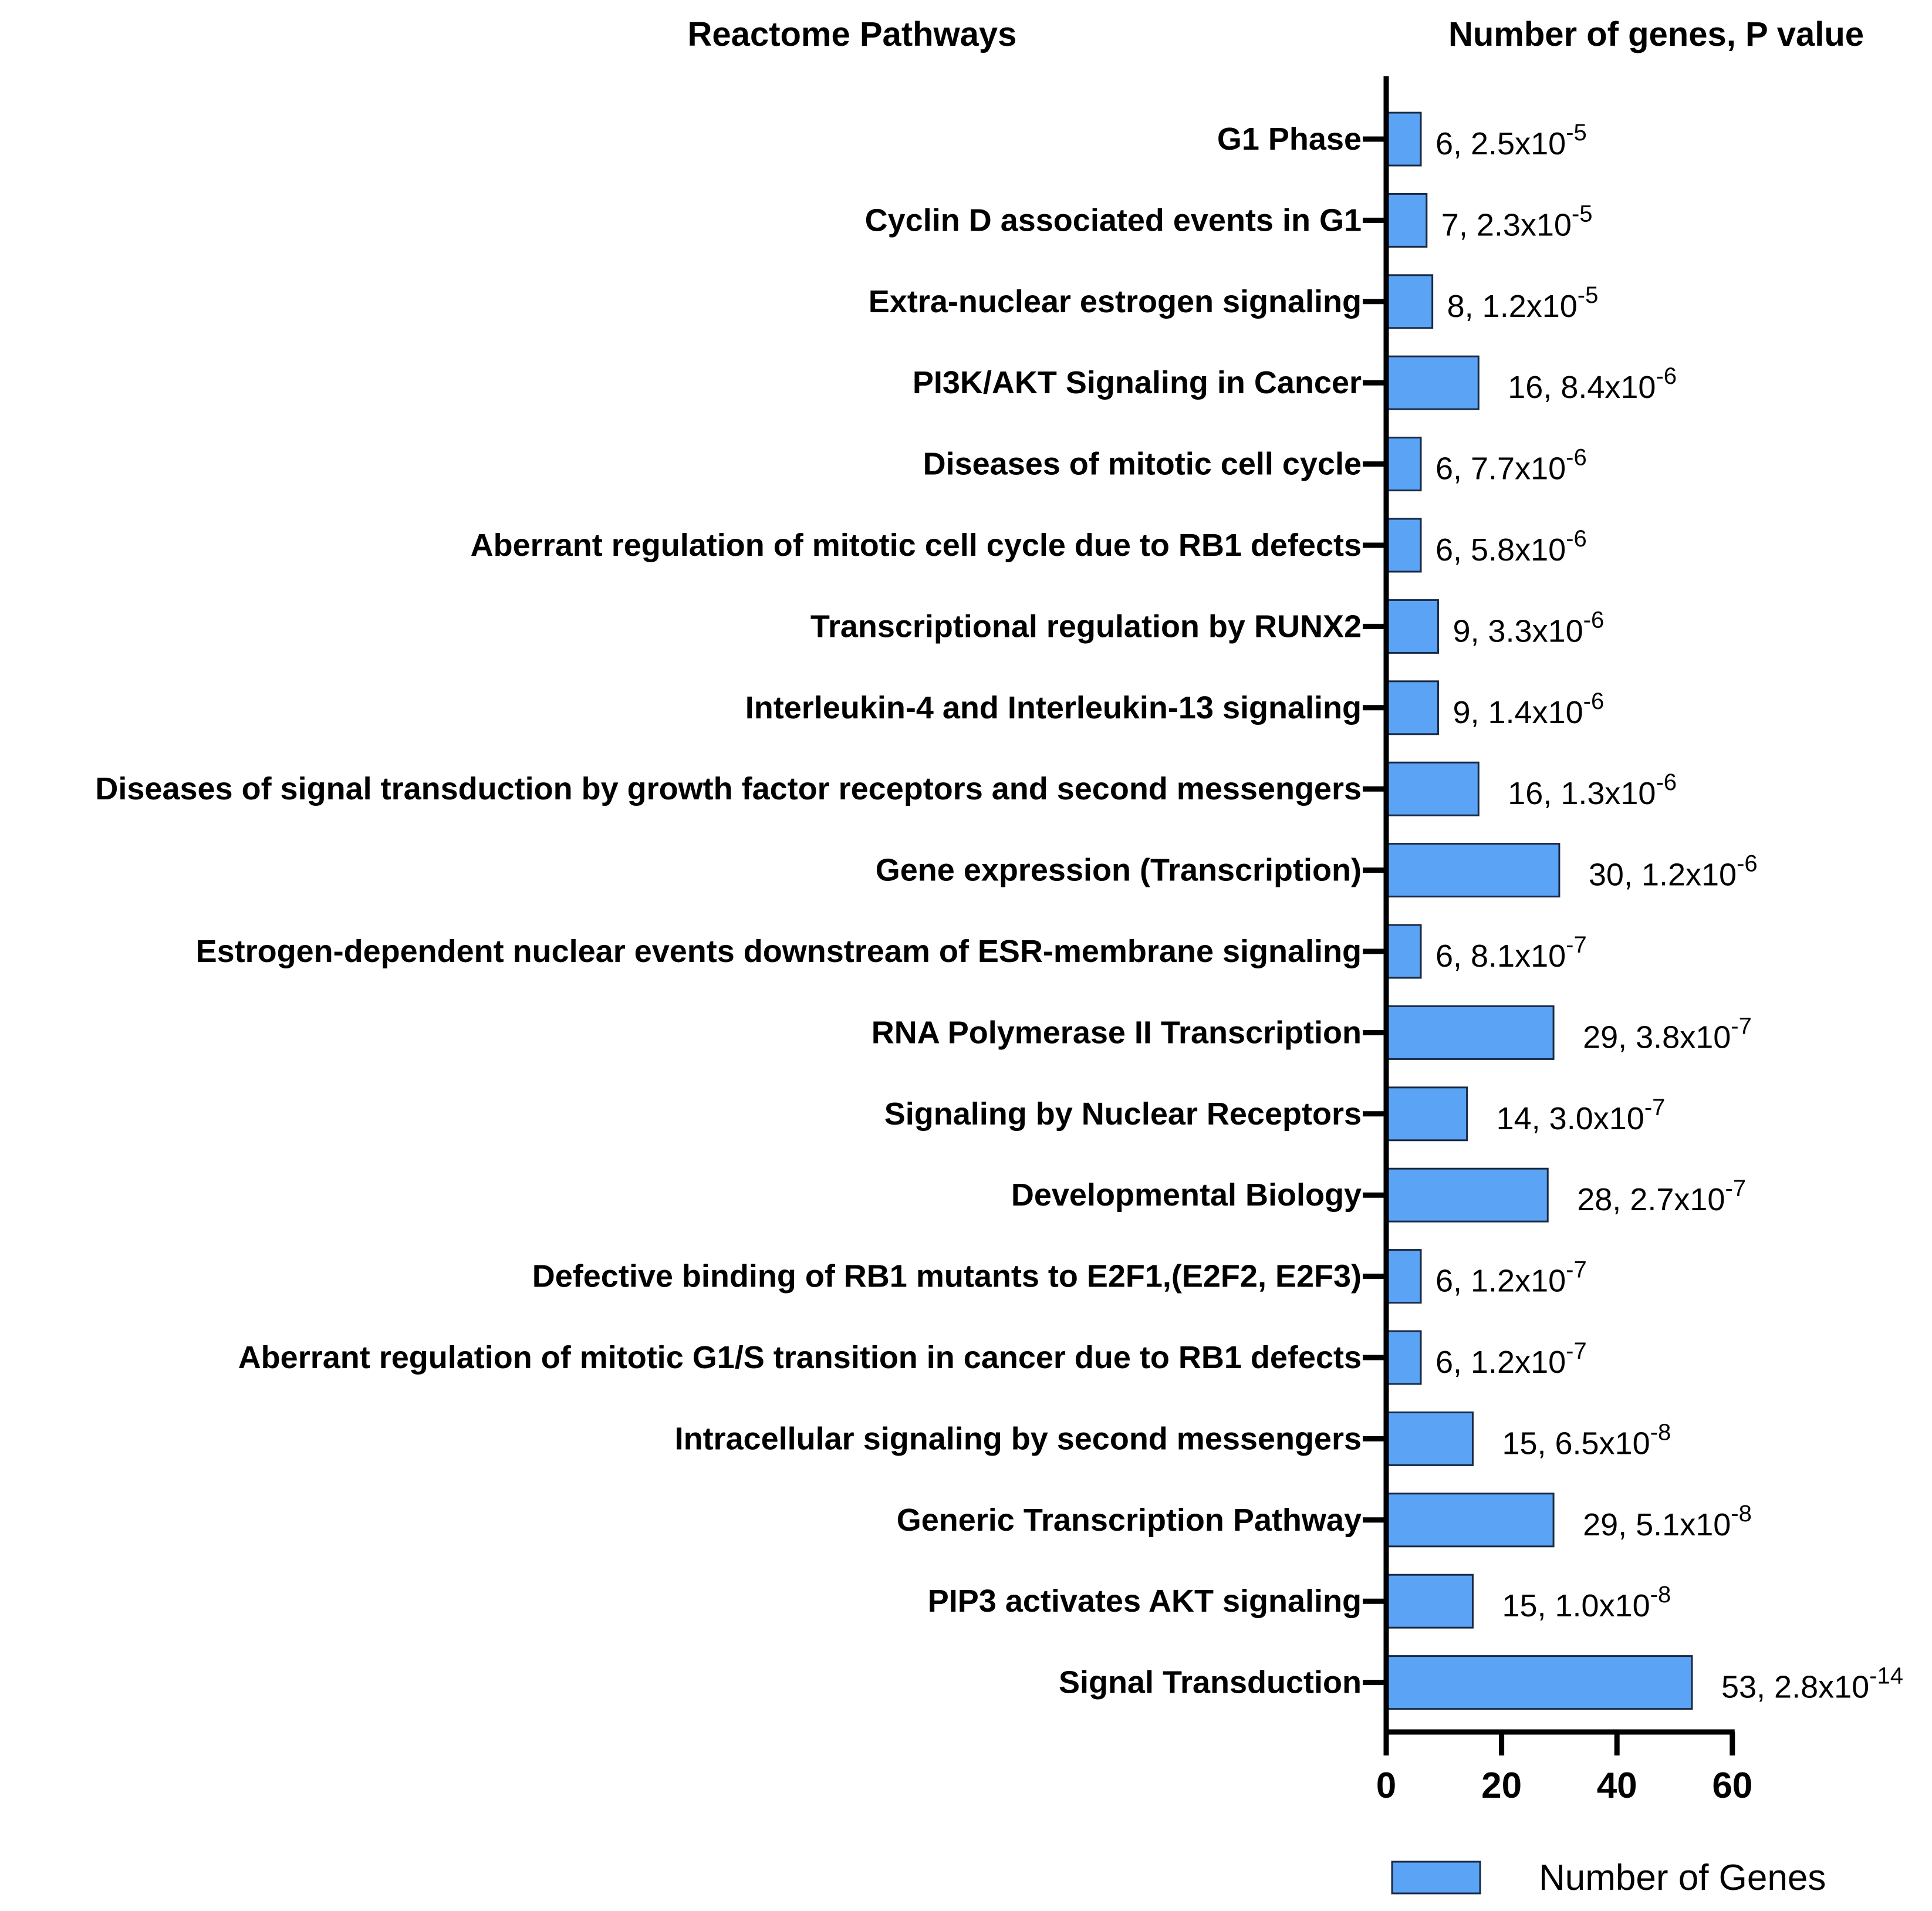 The height and width of the screenshot is (1911, 1932). Describe the element at coordinates (1117, 1032) in the screenshot. I see `category-label: RNA Polymerase II Transcription` at that location.